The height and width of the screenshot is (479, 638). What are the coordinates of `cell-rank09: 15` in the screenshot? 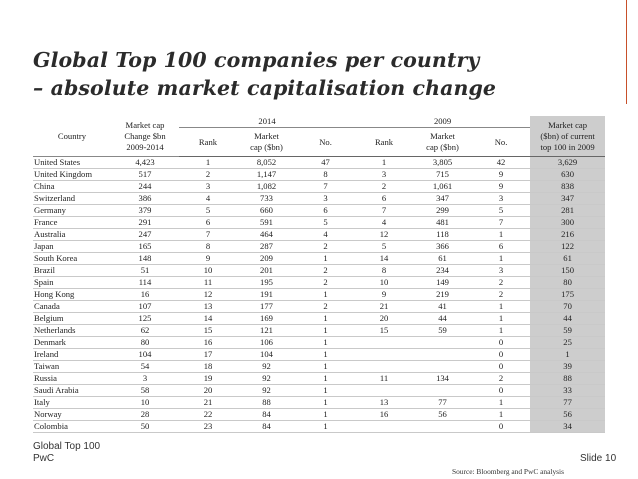 It's located at (384, 330).